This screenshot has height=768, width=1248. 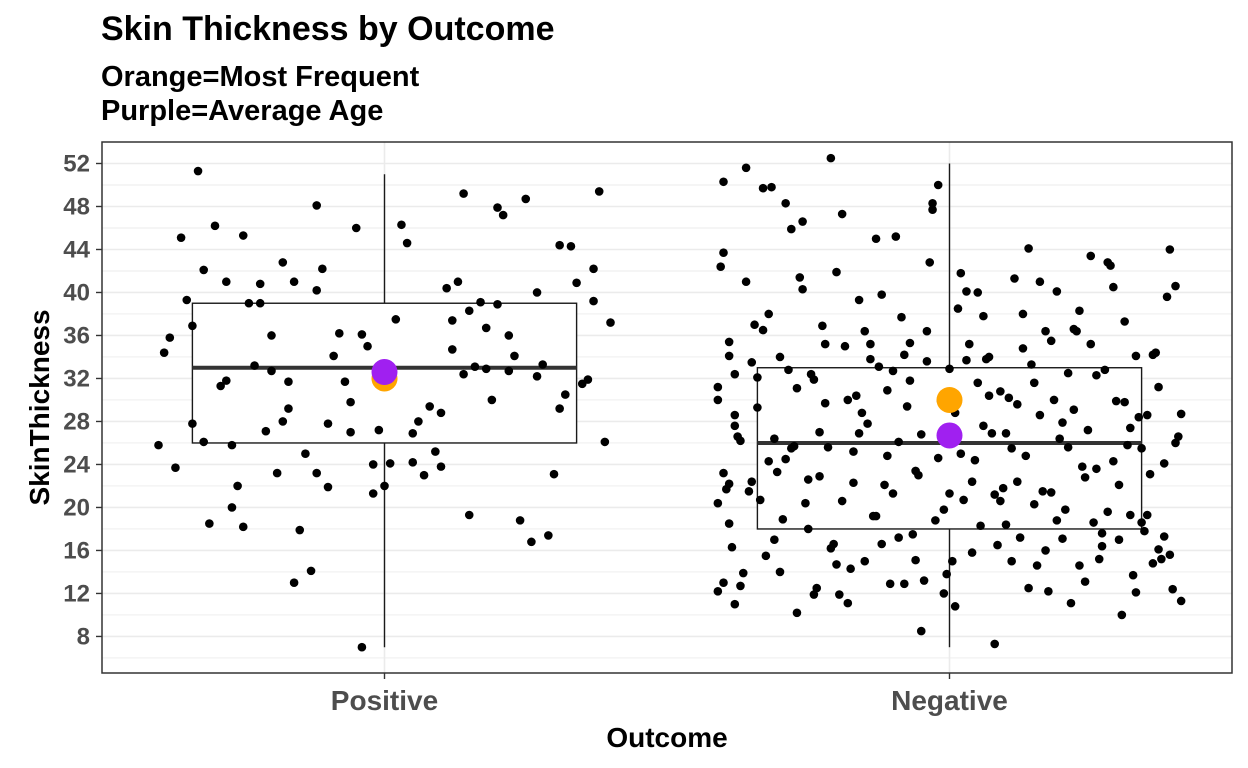 I want to click on y-axis-title: SkinThickness, so click(x=39, y=407).